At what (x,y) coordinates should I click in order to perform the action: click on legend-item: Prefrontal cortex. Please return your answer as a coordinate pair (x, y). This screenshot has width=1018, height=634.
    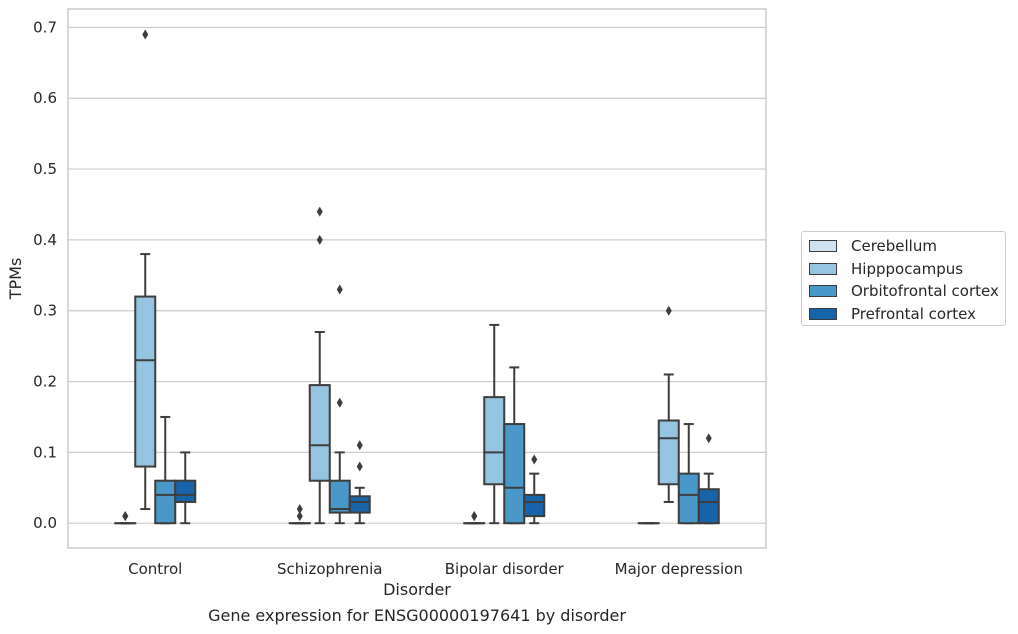
    Looking at the image, I should click on (907, 314).